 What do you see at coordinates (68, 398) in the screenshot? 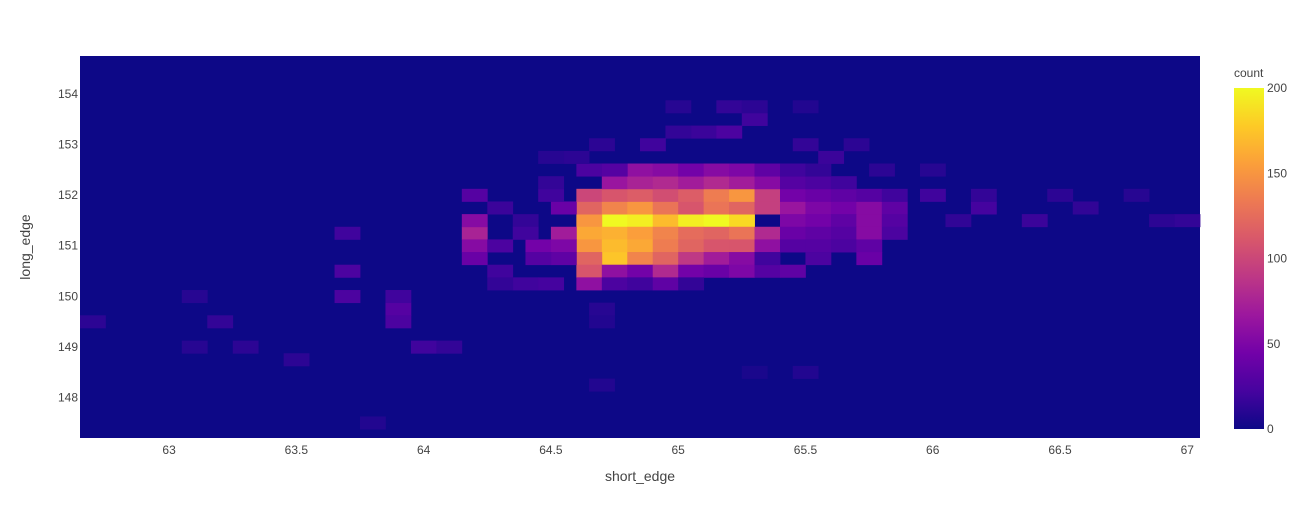
I see `y-tick-label: 148` at bounding box center [68, 398].